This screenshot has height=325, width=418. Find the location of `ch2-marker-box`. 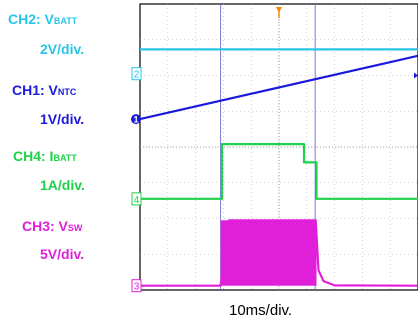

ch2-marker-box is located at coordinates (136, 74).